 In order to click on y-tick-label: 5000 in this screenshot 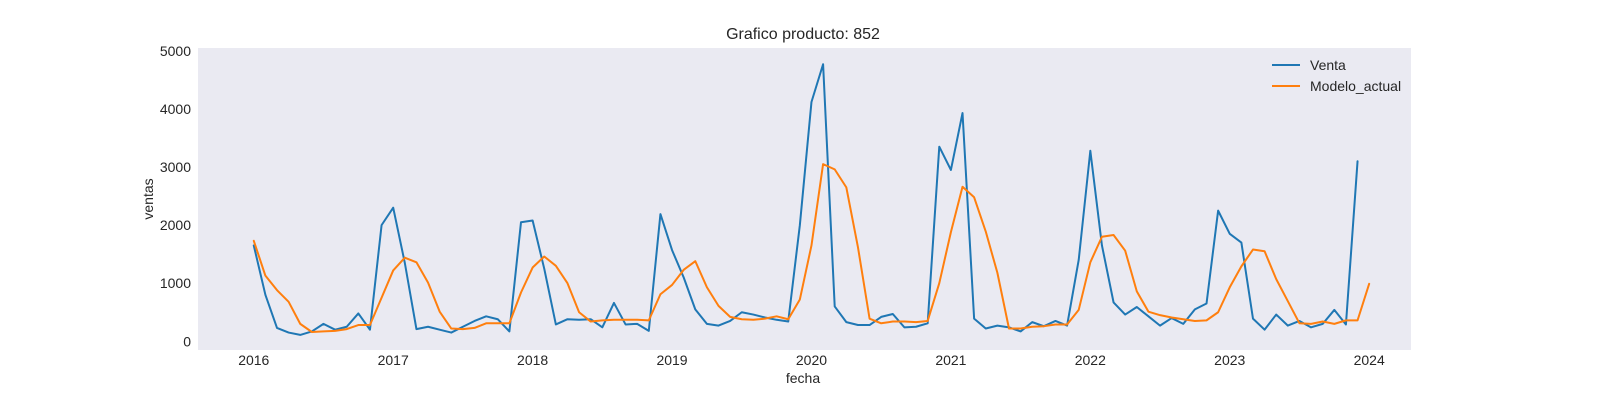, I will do `click(175, 51)`.